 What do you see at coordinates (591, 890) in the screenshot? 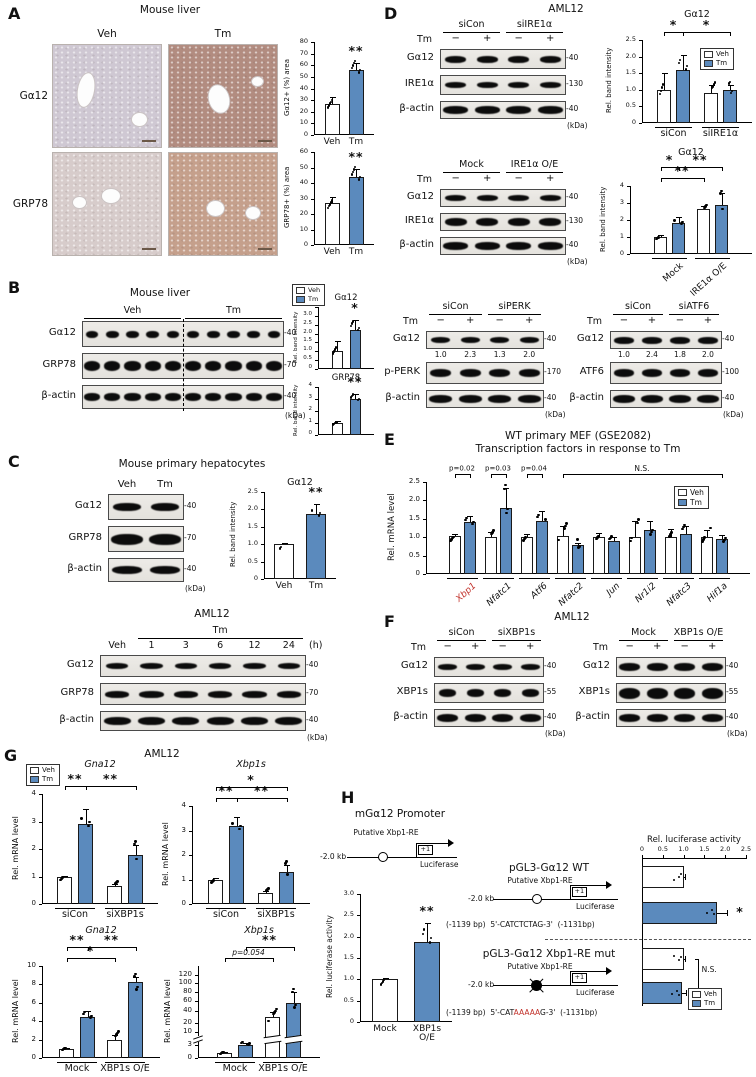
I see `tss-arrow` at bounding box center [591, 890].